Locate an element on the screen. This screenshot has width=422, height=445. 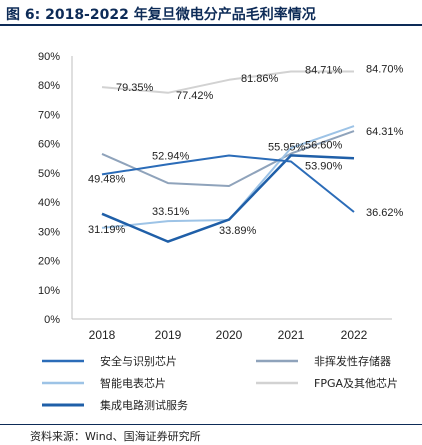
data-label: 84.71% is located at coordinates (324, 70).